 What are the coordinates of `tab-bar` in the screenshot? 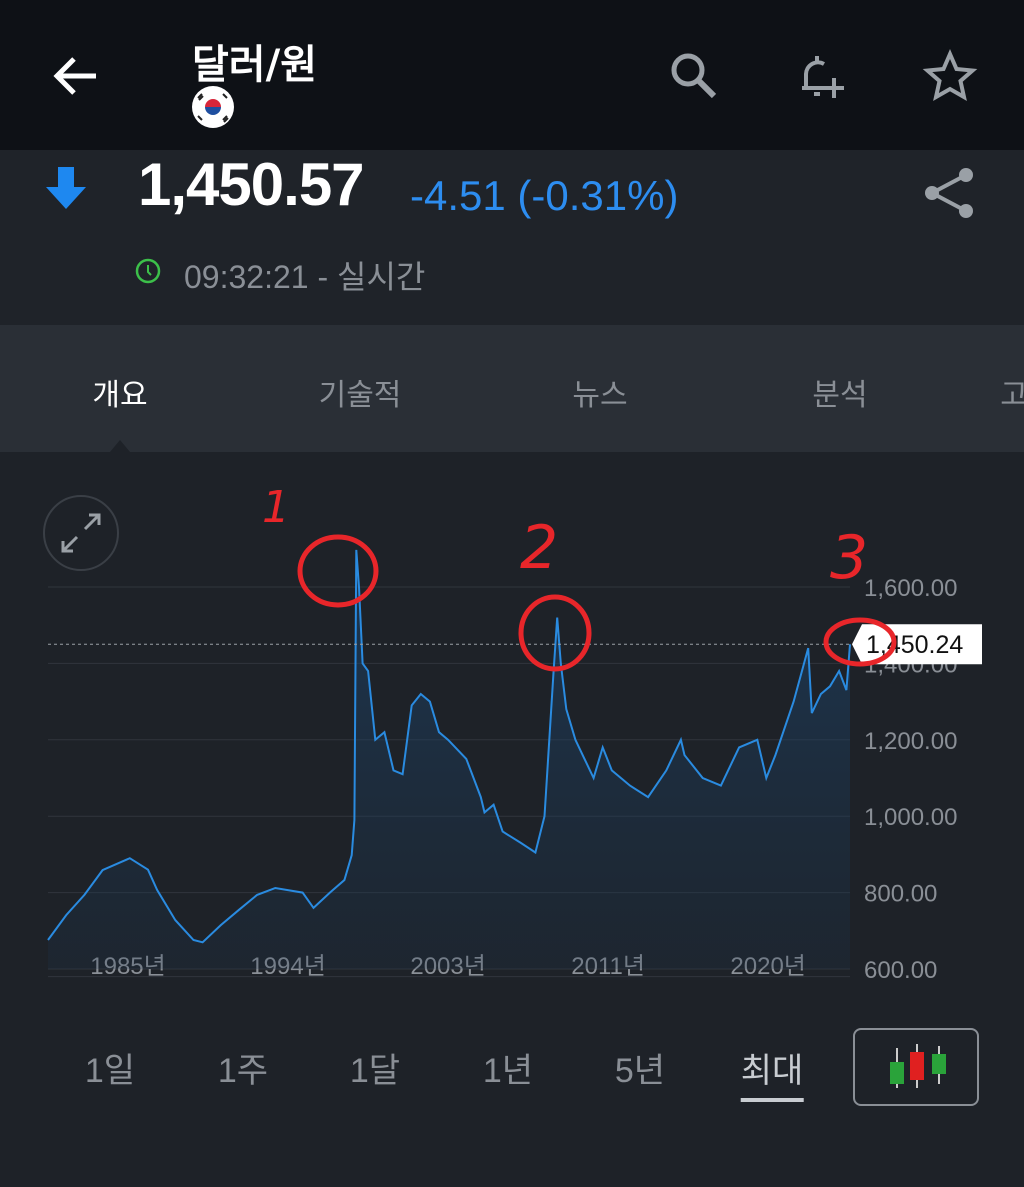 It's located at (512, 388).